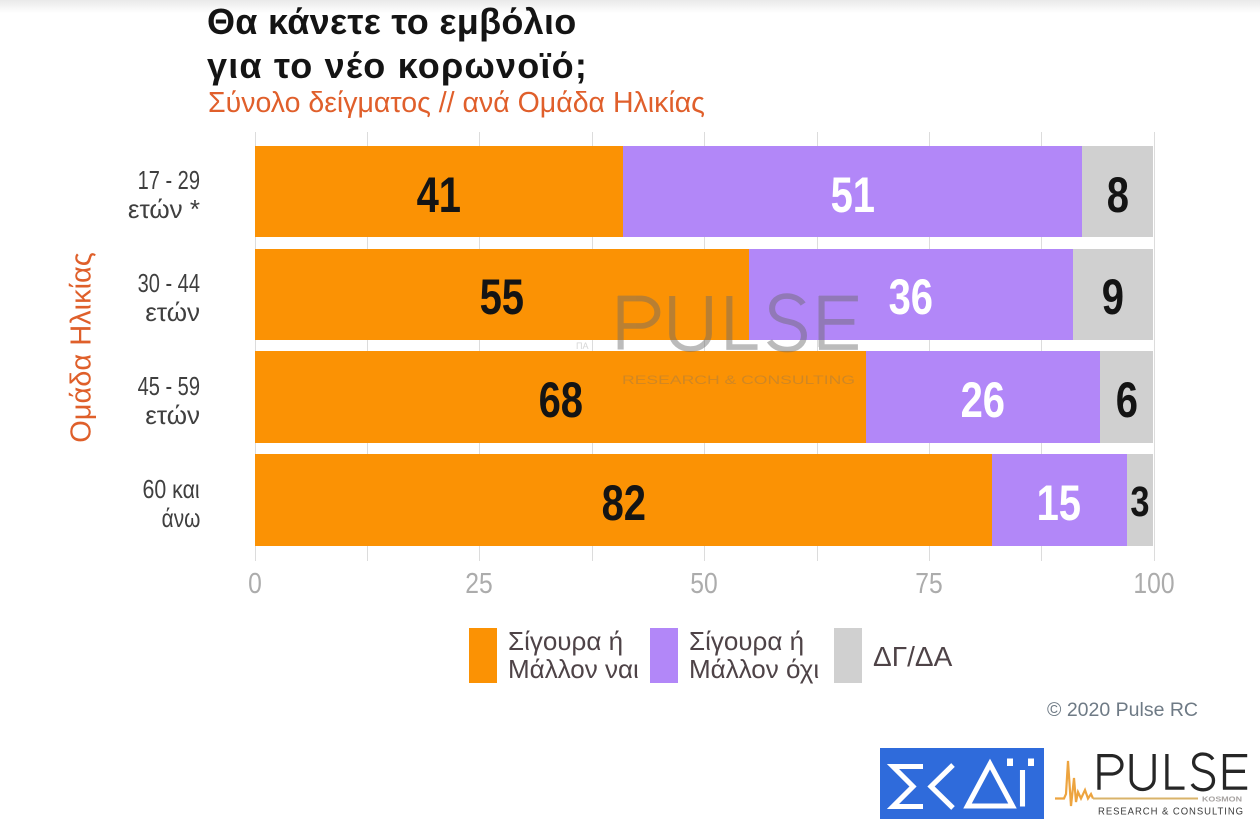 The width and height of the screenshot is (1260, 833). What do you see at coordinates (582, 346) in the screenshot?
I see `svg-text: ΠΑ` at bounding box center [582, 346].